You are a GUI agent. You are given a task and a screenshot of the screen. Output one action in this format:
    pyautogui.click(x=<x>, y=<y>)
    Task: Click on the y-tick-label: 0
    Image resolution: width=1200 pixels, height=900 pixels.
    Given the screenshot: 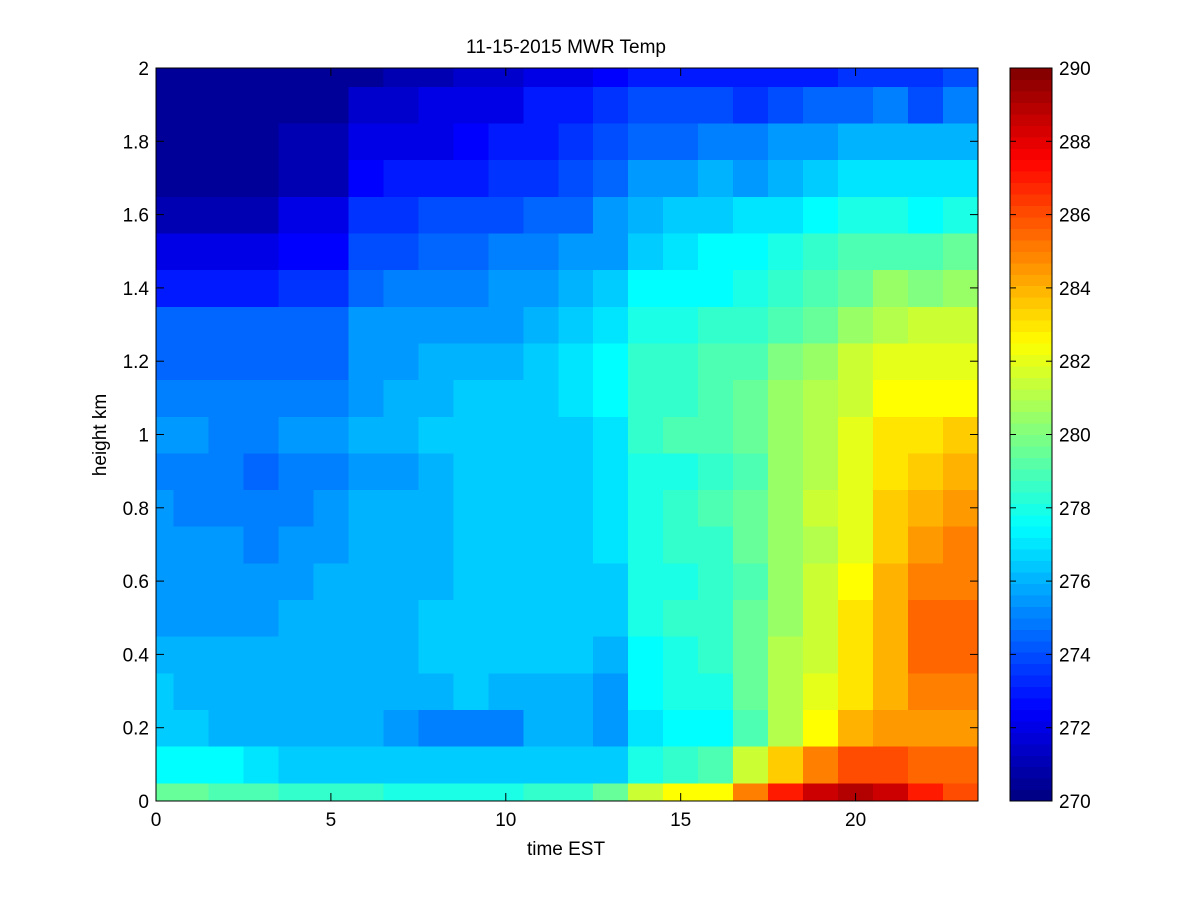 What is the action you would take?
    pyautogui.click(x=143, y=802)
    